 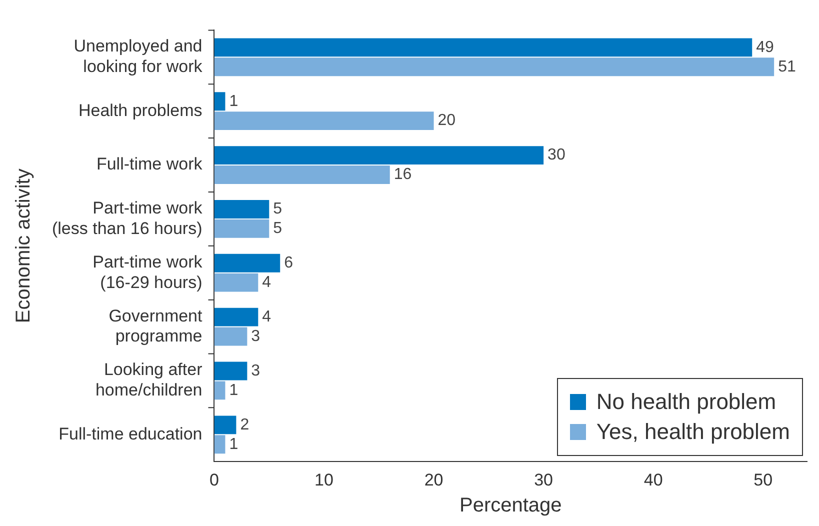 What do you see at coordinates (544, 480) in the screenshot?
I see `x-tick-label: 30` at bounding box center [544, 480].